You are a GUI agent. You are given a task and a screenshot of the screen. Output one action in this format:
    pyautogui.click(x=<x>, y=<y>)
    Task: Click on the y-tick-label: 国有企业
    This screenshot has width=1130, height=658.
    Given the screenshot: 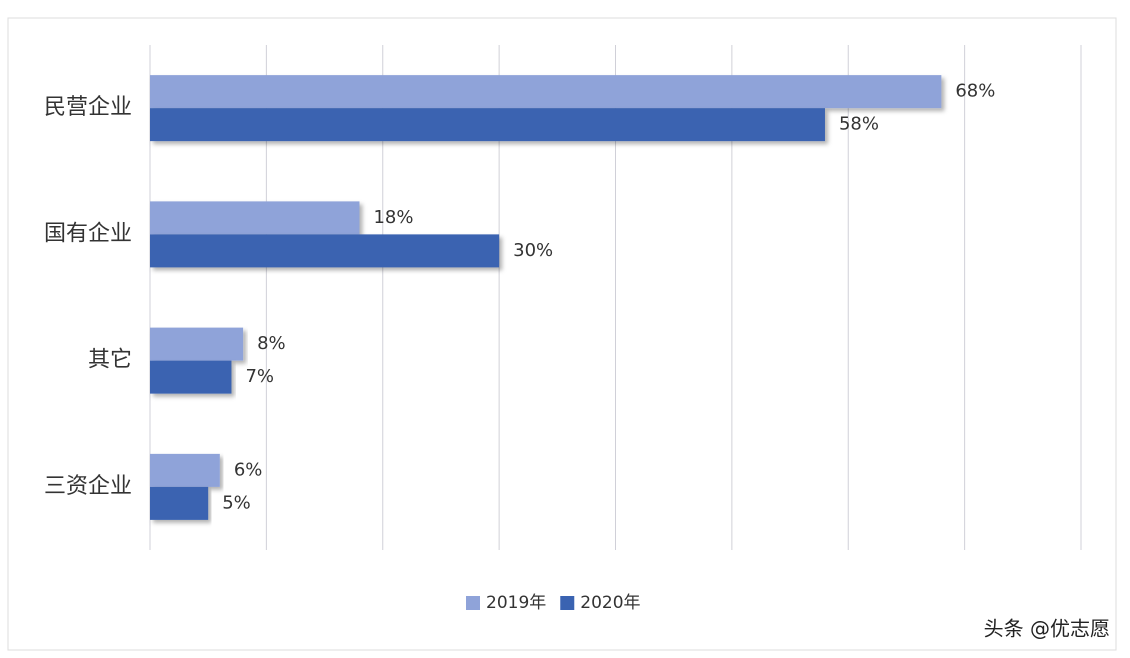 What is the action you would take?
    pyautogui.click(x=88, y=233)
    